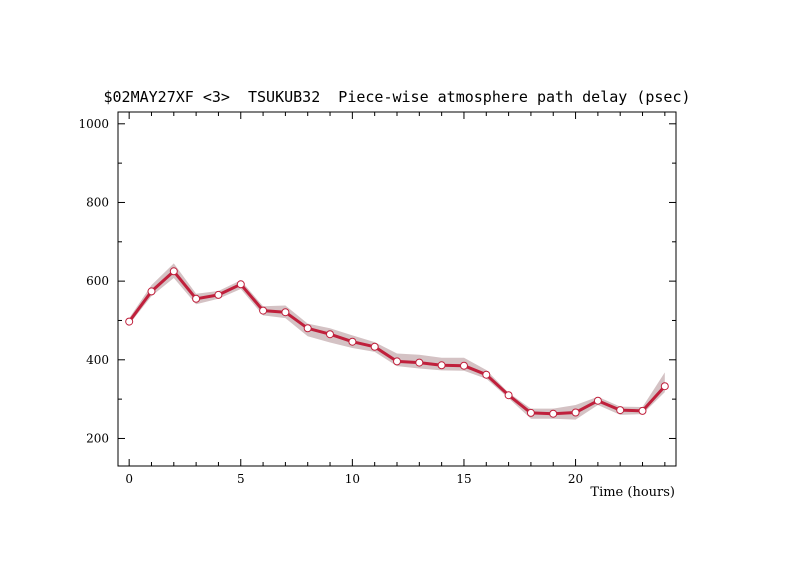 The width and height of the screenshot is (794, 577). What do you see at coordinates (97, 438) in the screenshot?
I see `y-tick-label: 200` at bounding box center [97, 438].